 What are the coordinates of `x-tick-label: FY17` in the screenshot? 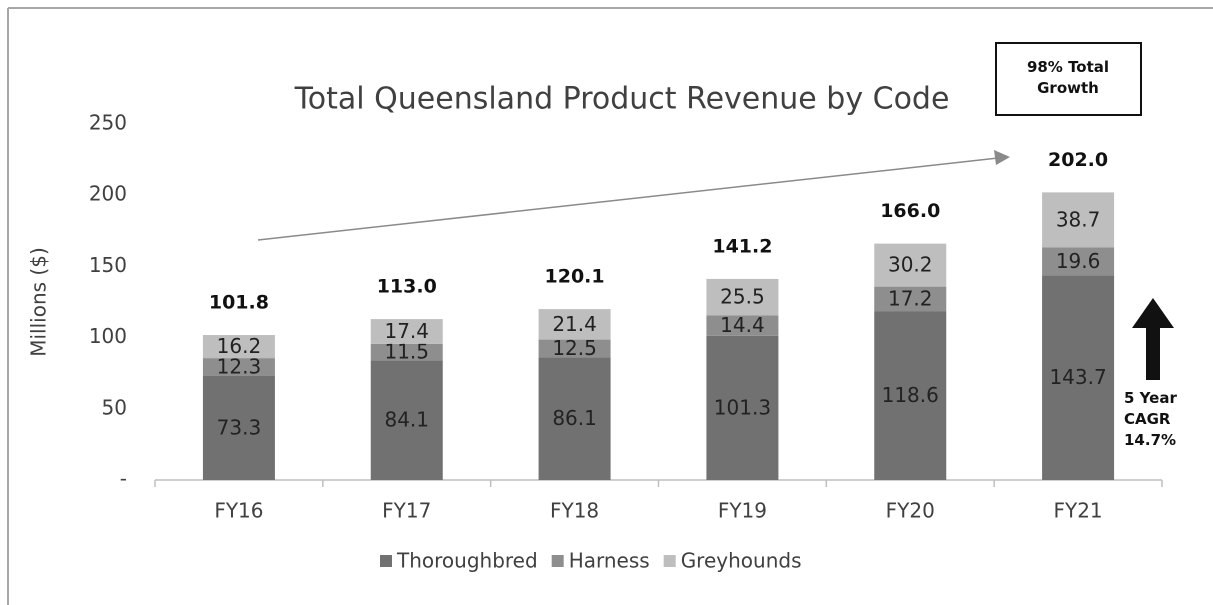 It's located at (406, 511).